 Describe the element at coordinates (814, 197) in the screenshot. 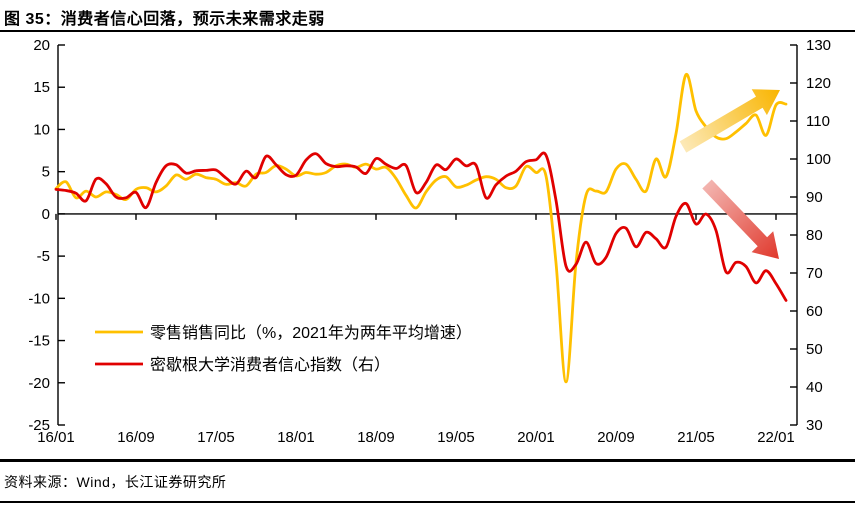

I see `right-axis-tick-label: 90` at that location.